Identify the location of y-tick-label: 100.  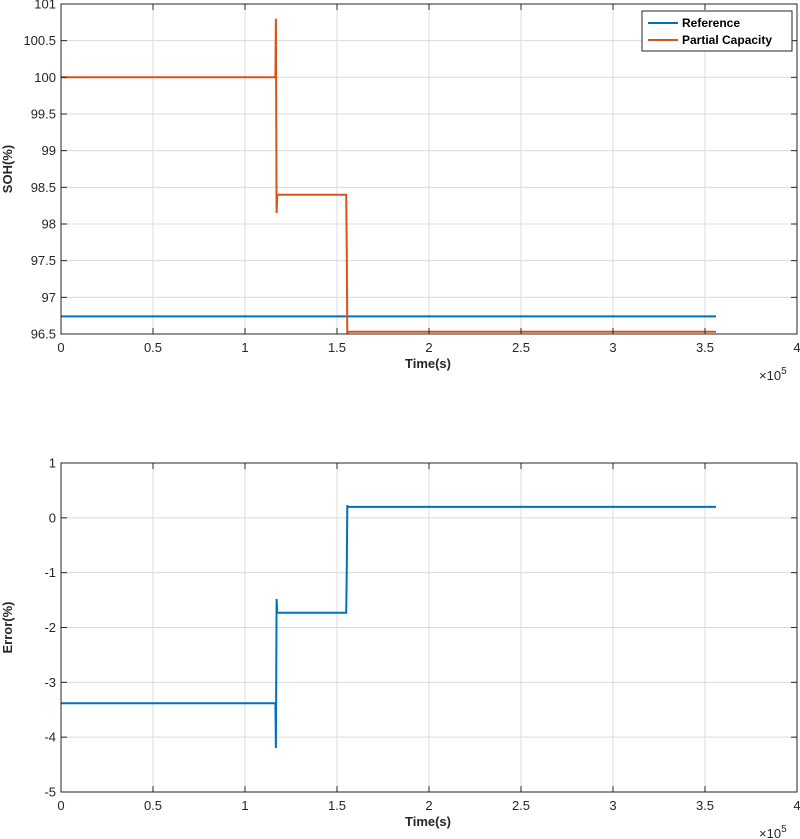
(45, 77).